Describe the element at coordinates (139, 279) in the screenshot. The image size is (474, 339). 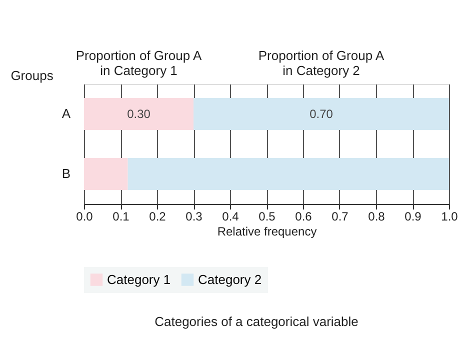
I see `legend-label: Category 1` at that location.